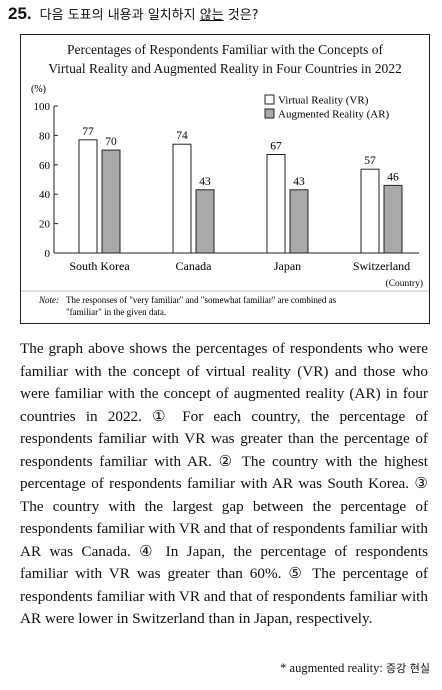  What do you see at coordinates (393, 177) in the screenshot?
I see `data-label: 46` at bounding box center [393, 177].